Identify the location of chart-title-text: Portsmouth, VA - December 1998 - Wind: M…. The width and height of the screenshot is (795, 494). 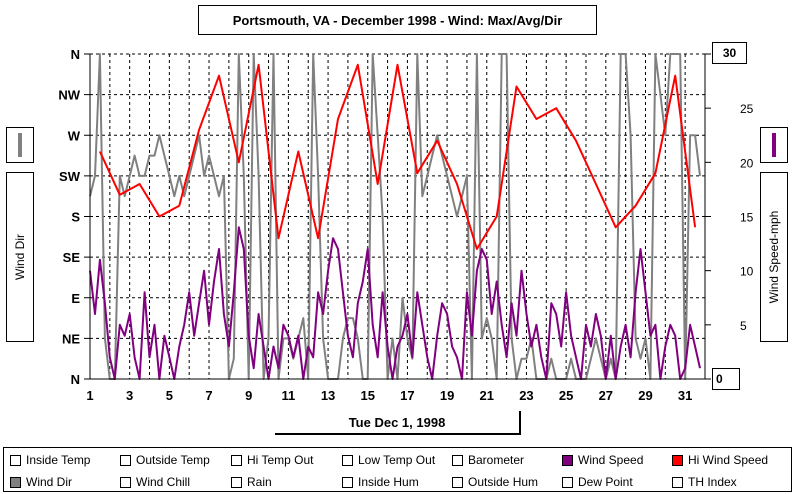
(397, 20).